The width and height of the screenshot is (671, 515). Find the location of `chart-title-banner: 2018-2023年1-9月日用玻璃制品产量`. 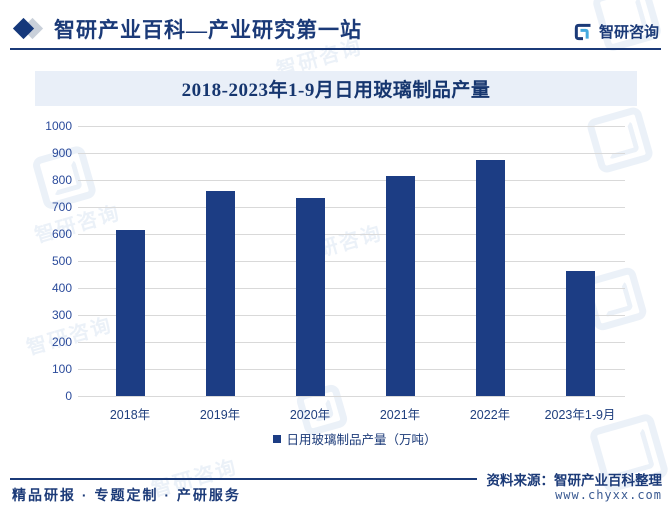

chart-title-banner: 2018-2023年1-9月日用玻璃制品产量 is located at coordinates (336, 88).